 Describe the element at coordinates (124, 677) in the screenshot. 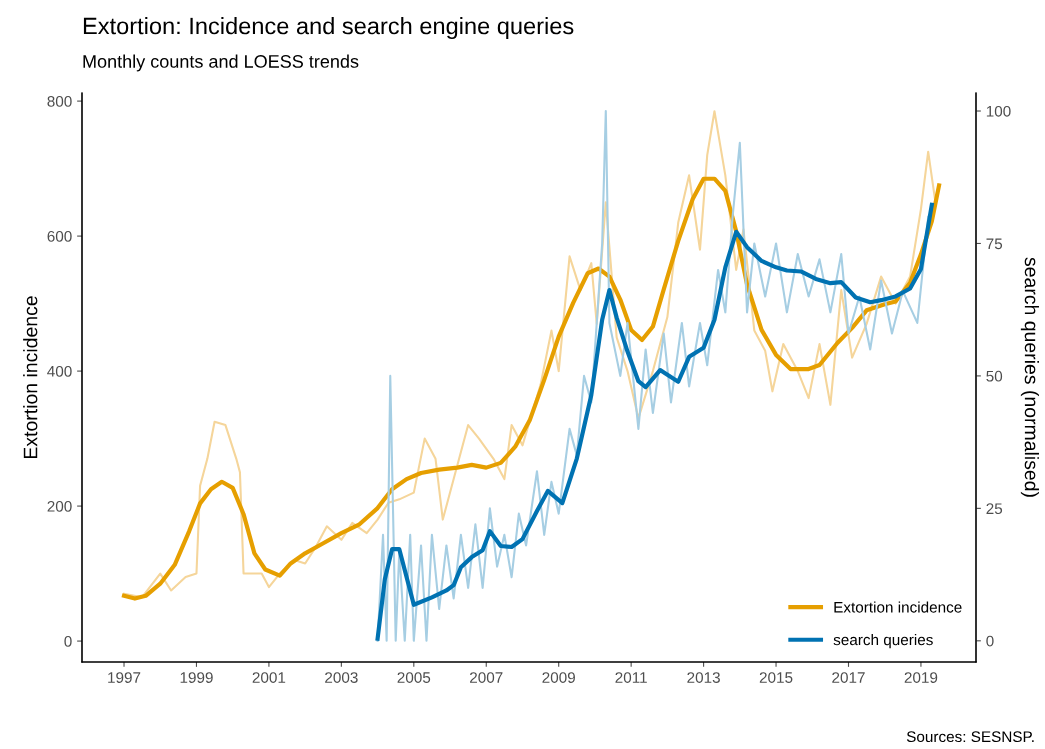

I see `x-tick-label: 1997` at that location.